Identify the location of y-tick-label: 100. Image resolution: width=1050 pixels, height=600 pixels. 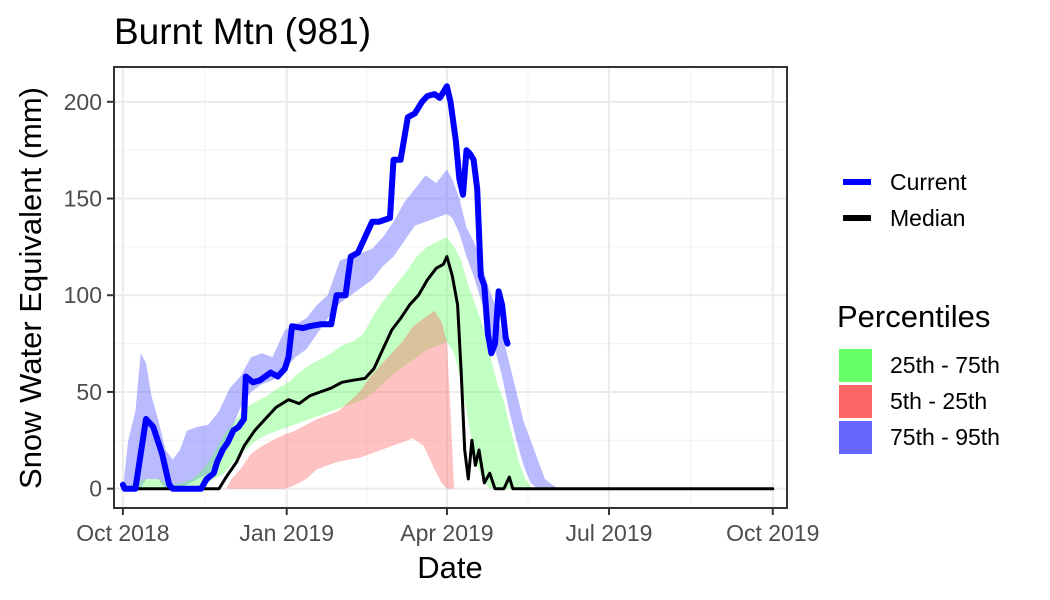
(83, 295).